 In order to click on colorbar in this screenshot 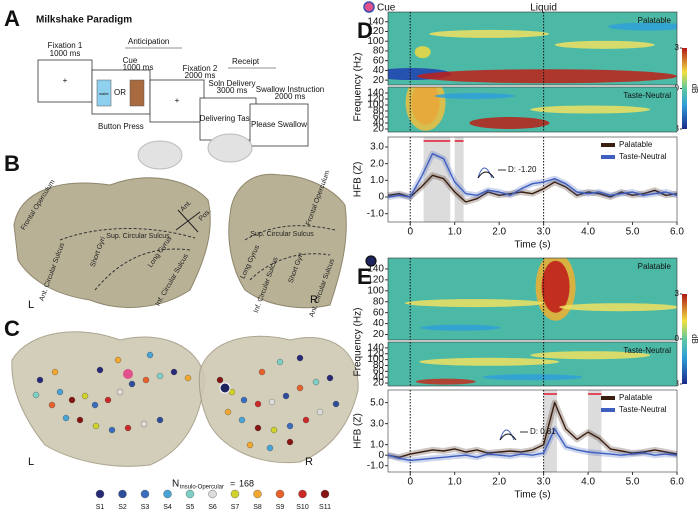, I will do `click(684, 339)`.